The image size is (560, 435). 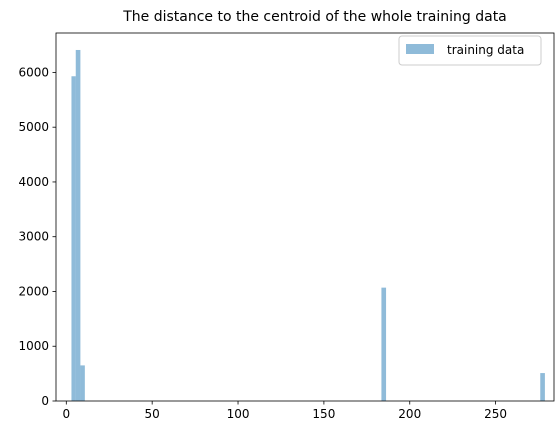 I want to click on x-tick-label: 100, so click(x=238, y=414).